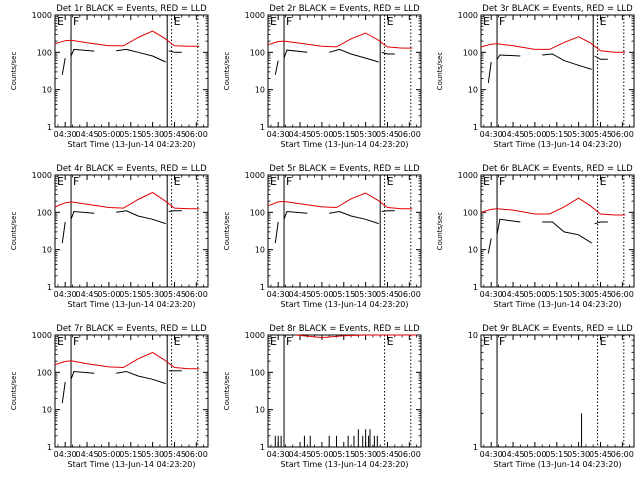  I want to click on chart-title: Det 6r BLACK = Events, RED = LLD, so click(557, 169).